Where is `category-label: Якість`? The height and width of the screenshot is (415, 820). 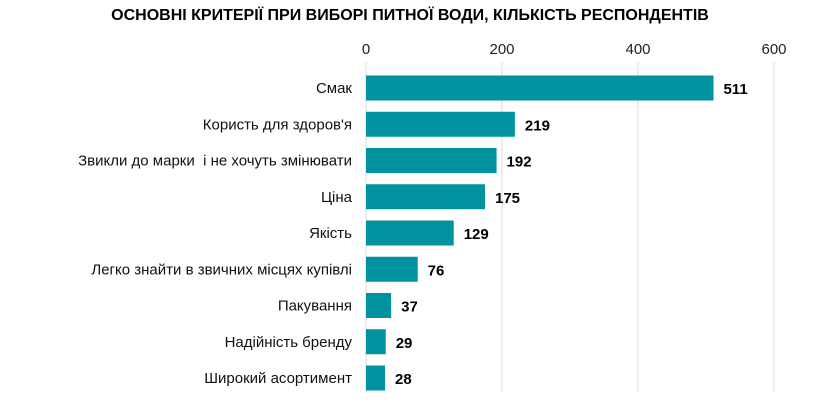 category-label: Якість is located at coordinates (330, 233).